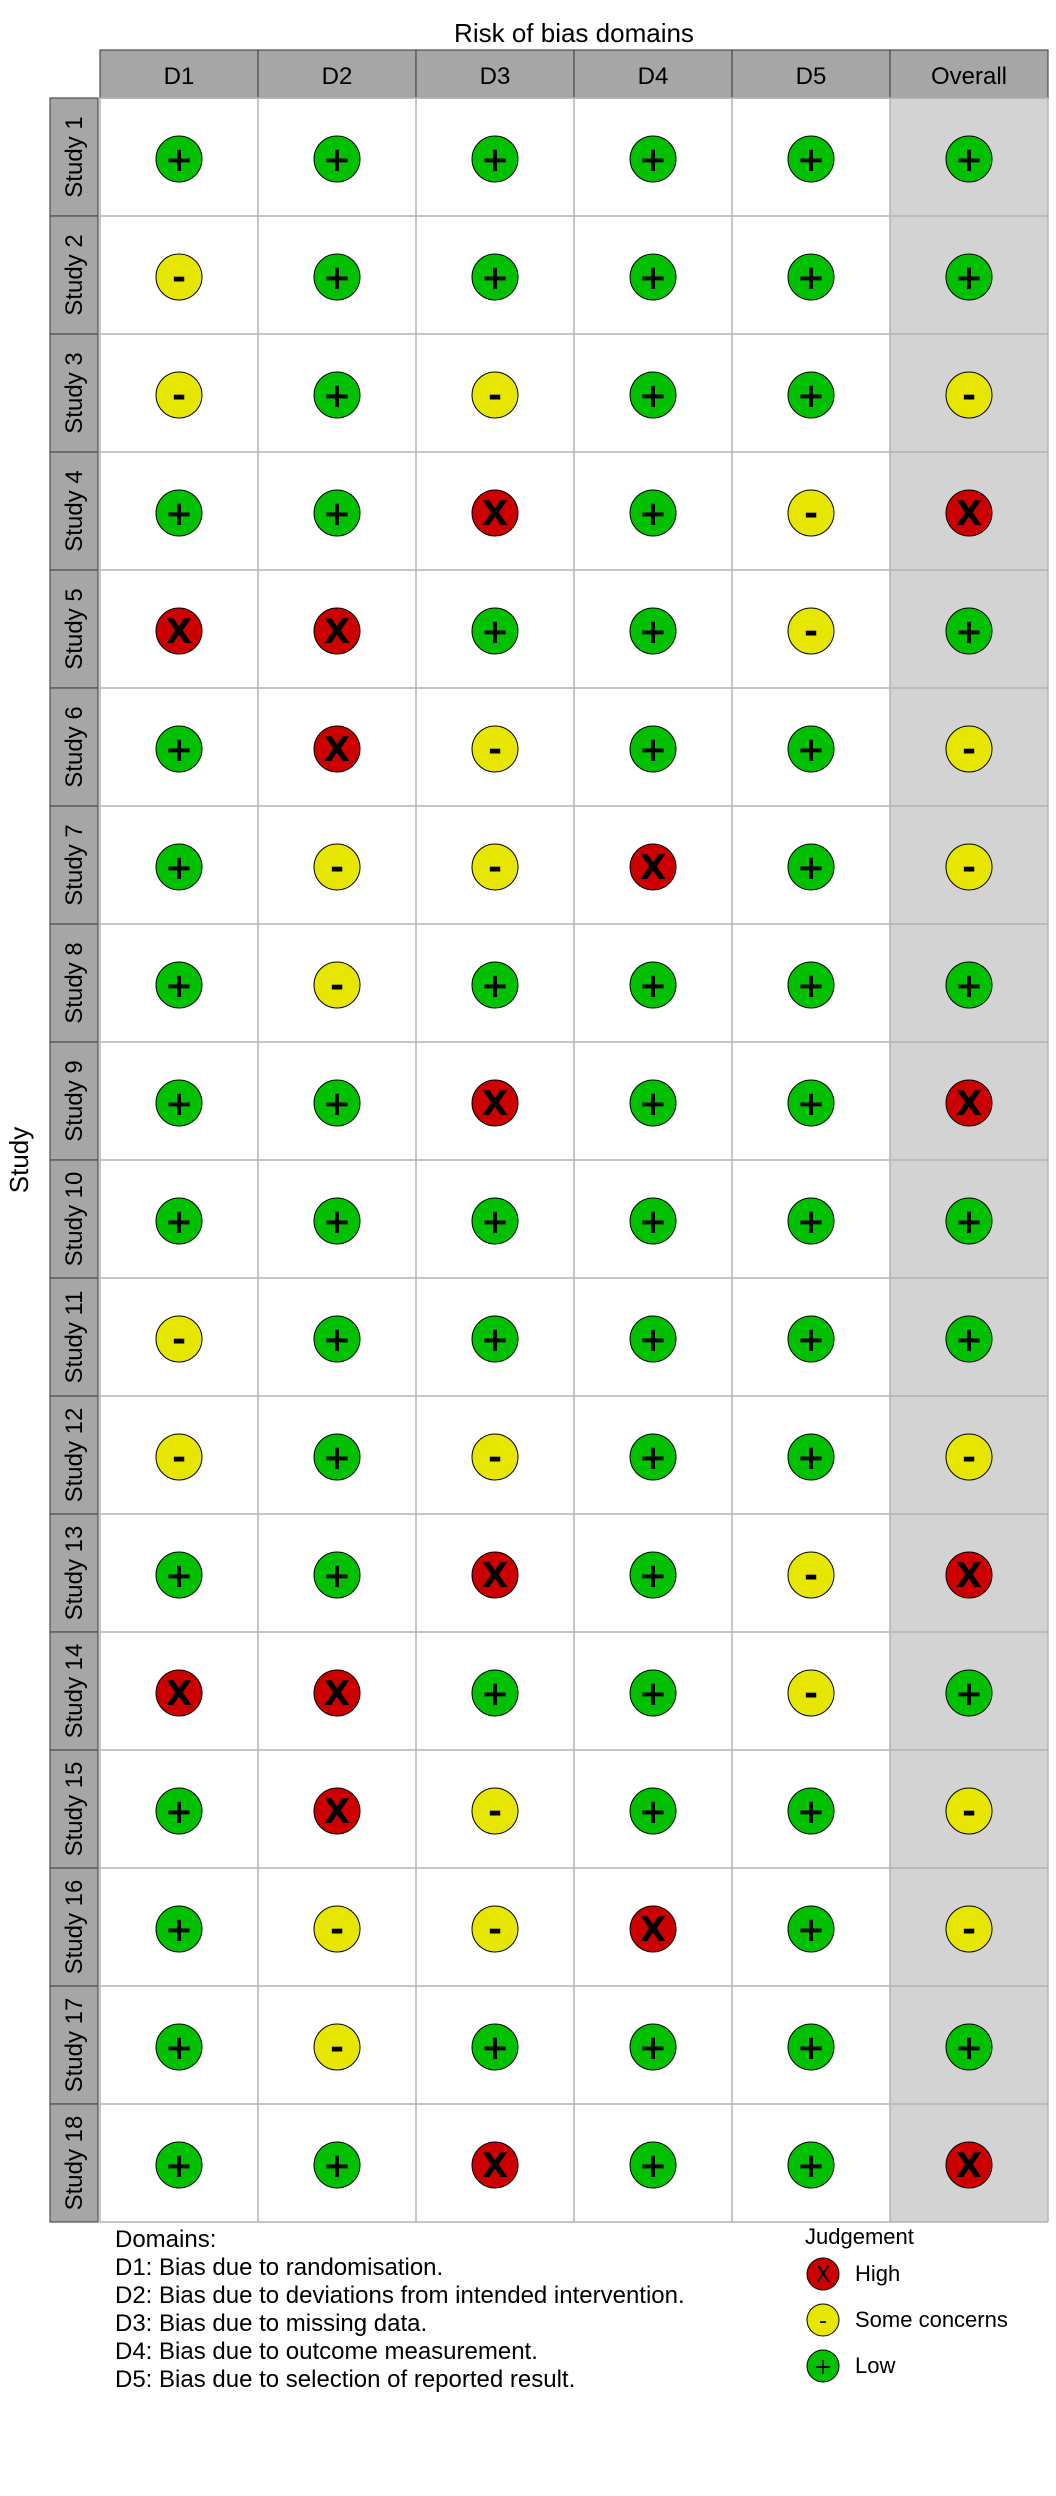 The width and height of the screenshot is (1056, 2496). What do you see at coordinates (811, 396) in the screenshot?
I see `judgement-study-3-d5-symbol: +` at bounding box center [811, 396].